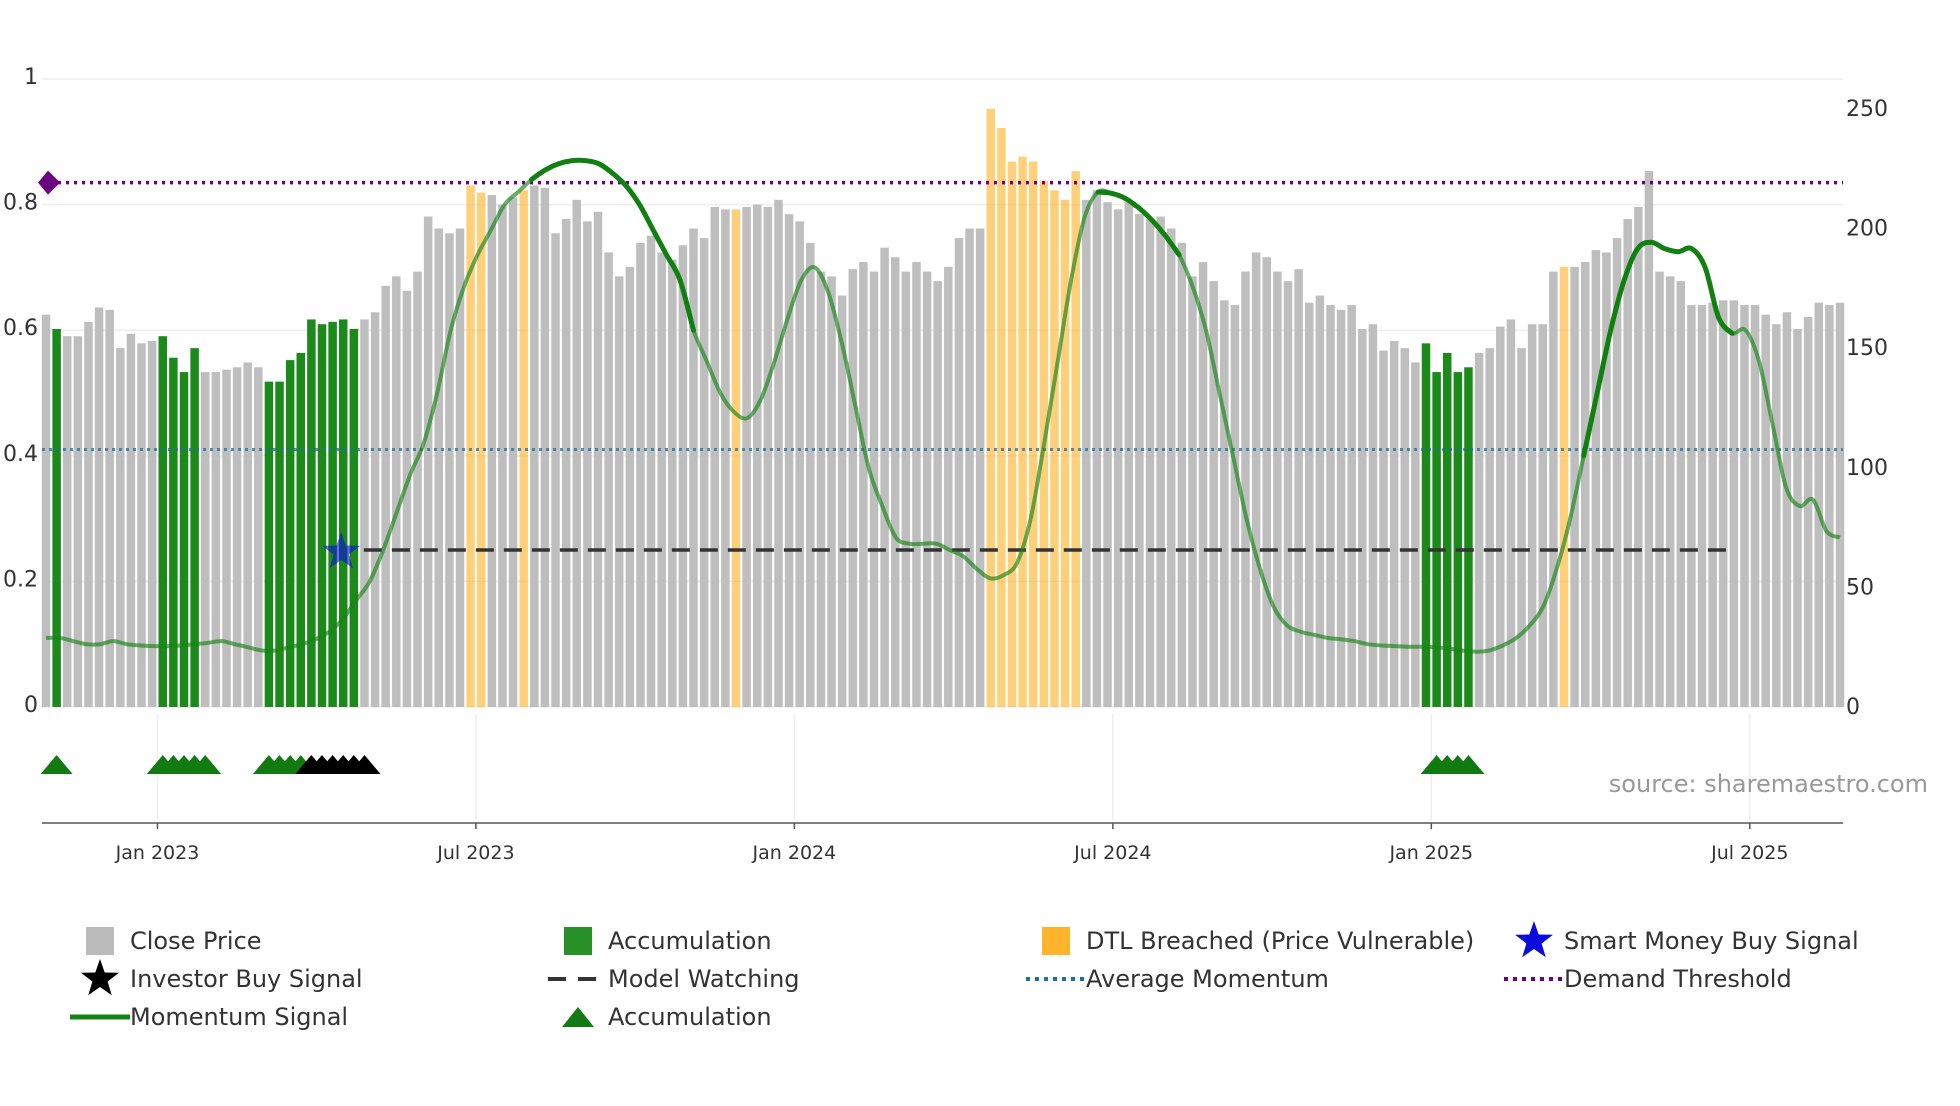  Describe the element at coordinates (1280, 941) in the screenshot. I see `legend-label: DTL Breached (Price Vulnerable)` at that location.